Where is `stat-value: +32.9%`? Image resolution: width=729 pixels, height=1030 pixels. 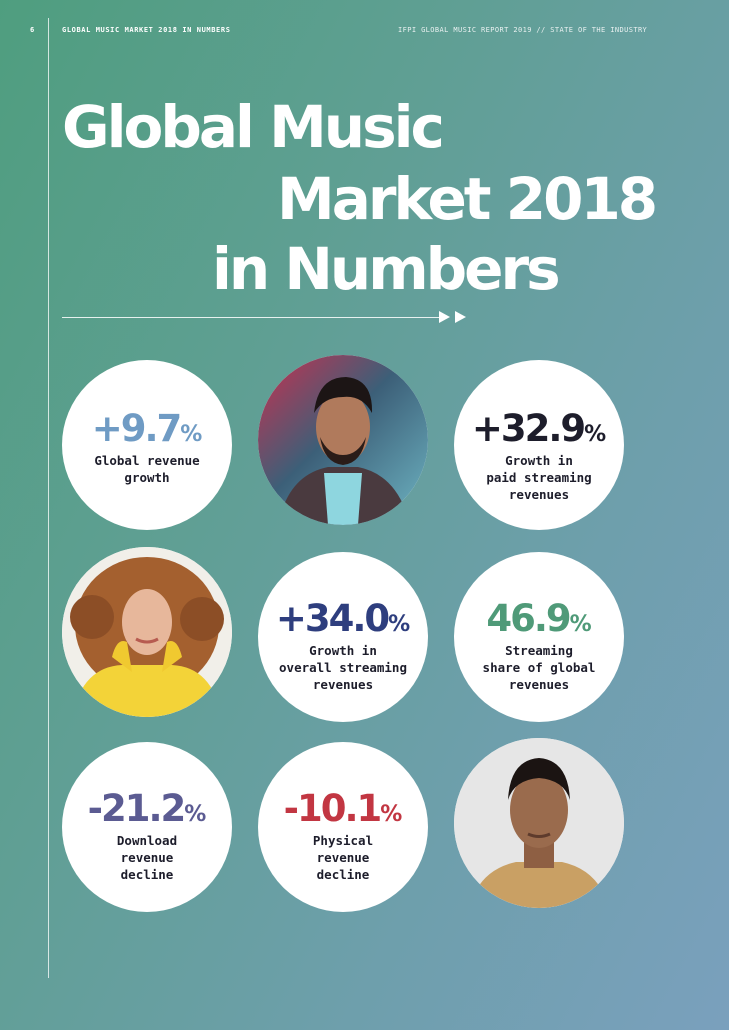 stat-value: +32.9% is located at coordinates (539, 428).